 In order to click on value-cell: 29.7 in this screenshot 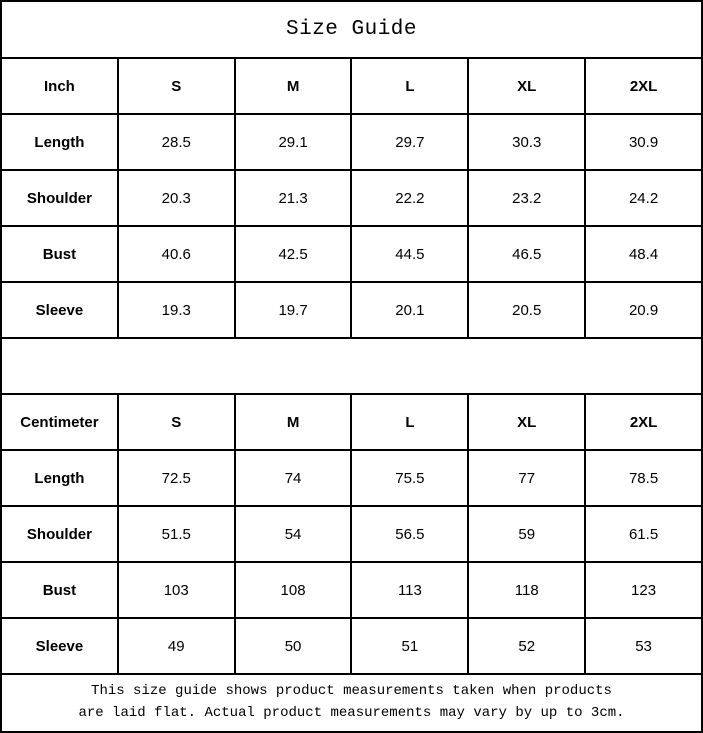, I will do `click(410, 142)`.